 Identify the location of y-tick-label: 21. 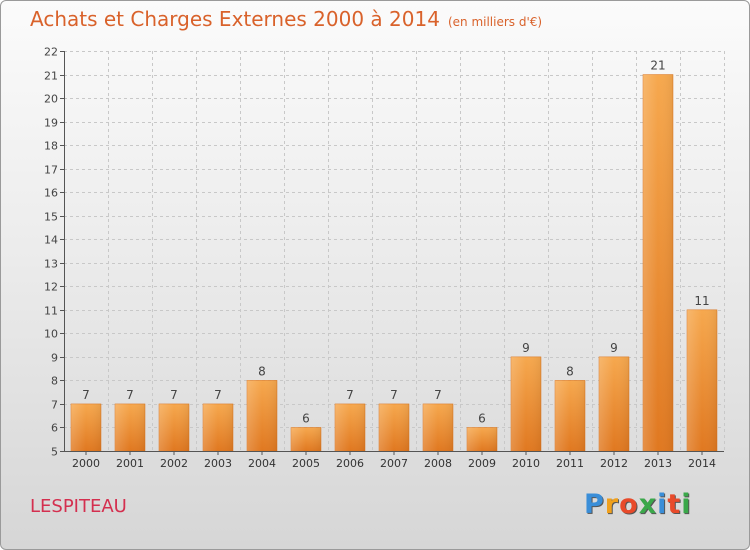
(51, 76).